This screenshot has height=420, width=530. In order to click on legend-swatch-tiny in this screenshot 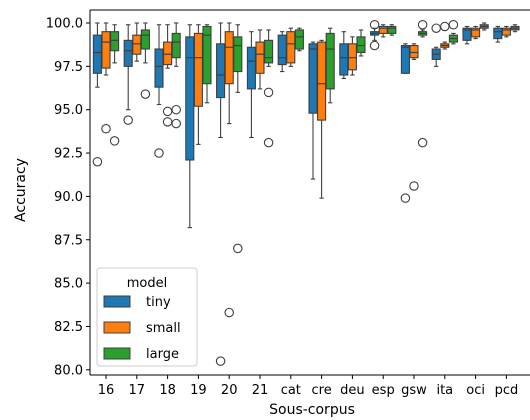, I will do `click(117, 301)`.